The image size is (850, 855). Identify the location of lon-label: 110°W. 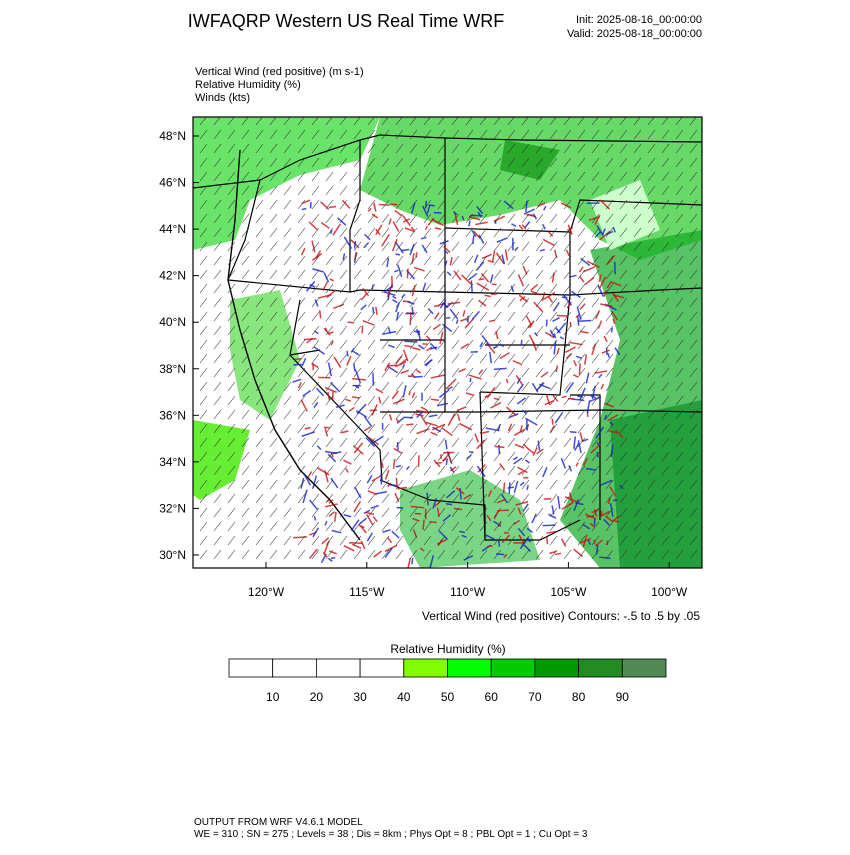
(468, 592).